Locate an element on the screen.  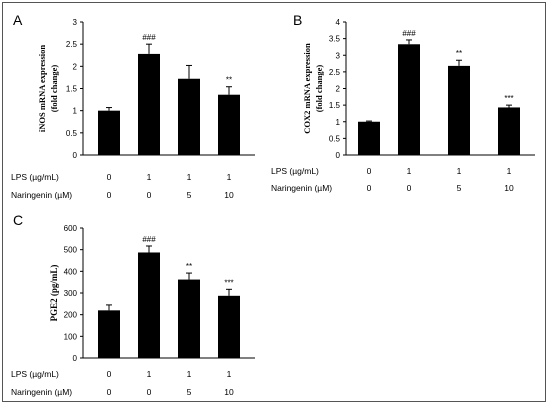
y-tick-label: 3.5 is located at coordinates (335, 39).